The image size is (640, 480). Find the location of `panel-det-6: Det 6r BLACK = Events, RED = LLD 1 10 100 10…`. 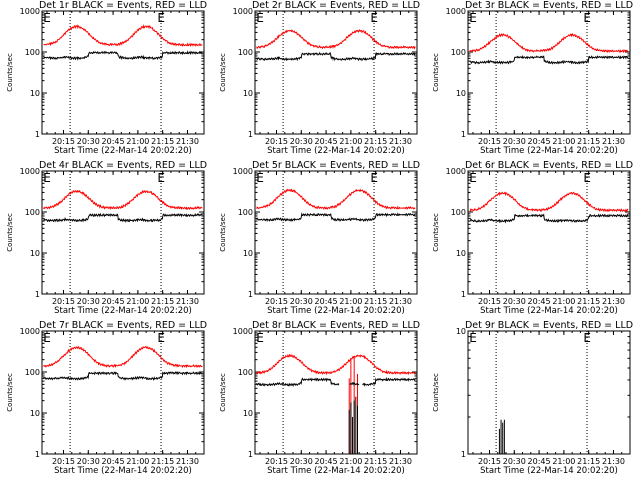

panel-det-6: Det 6r BLACK = Events, RED = LLD 1 10 100 10… is located at coordinates (532, 238).